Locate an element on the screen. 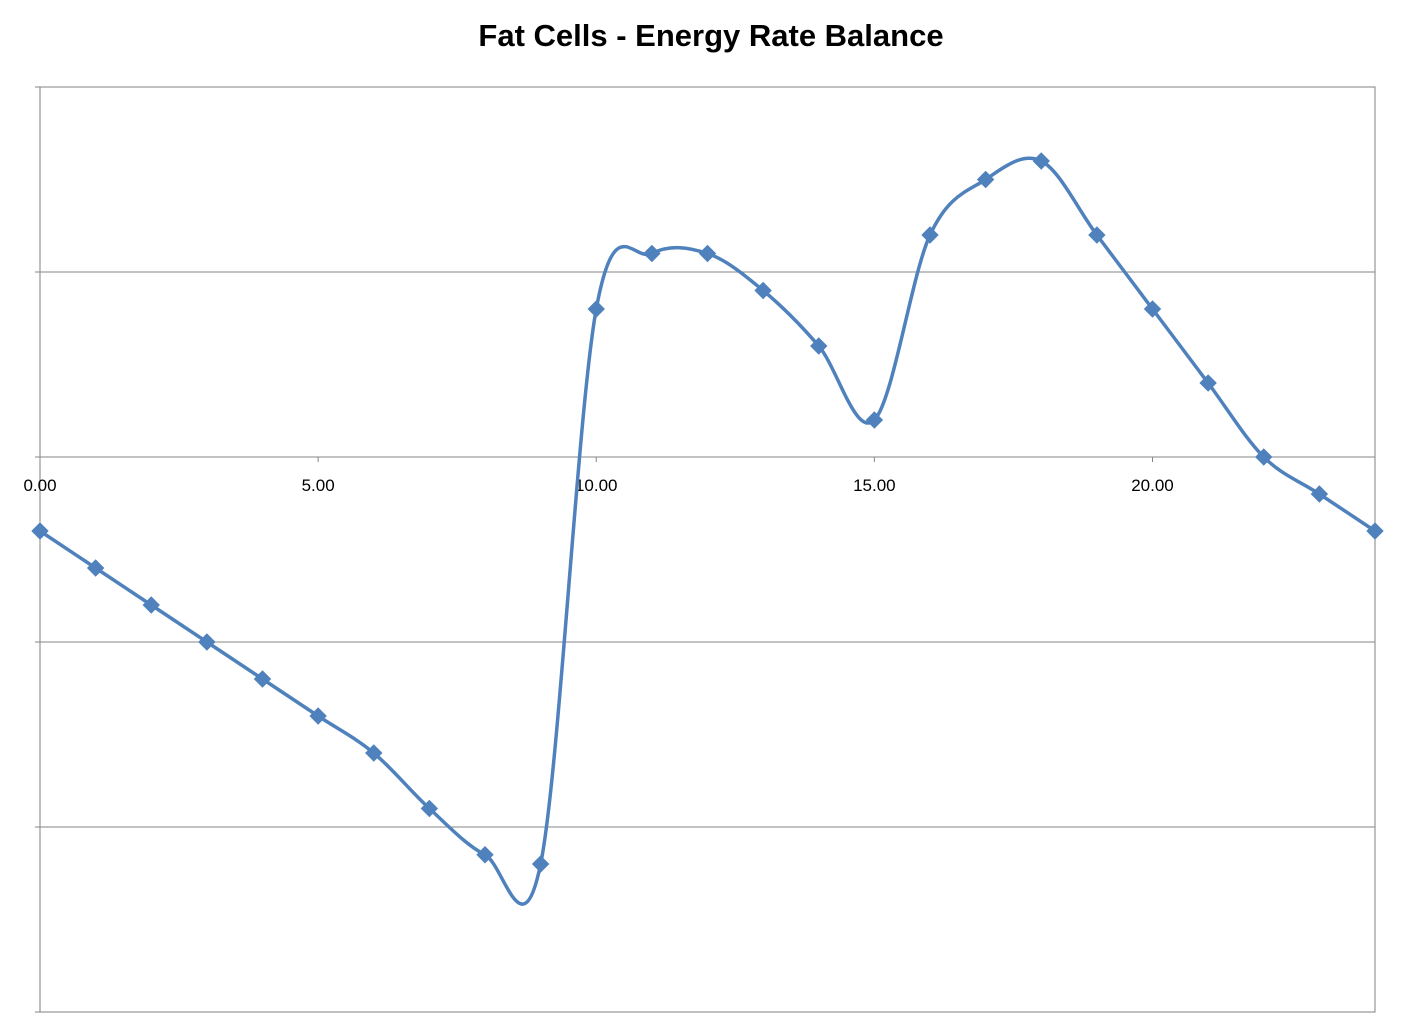 This screenshot has height=1035, width=1422. x-tick-label: 15.00 is located at coordinates (874, 485).